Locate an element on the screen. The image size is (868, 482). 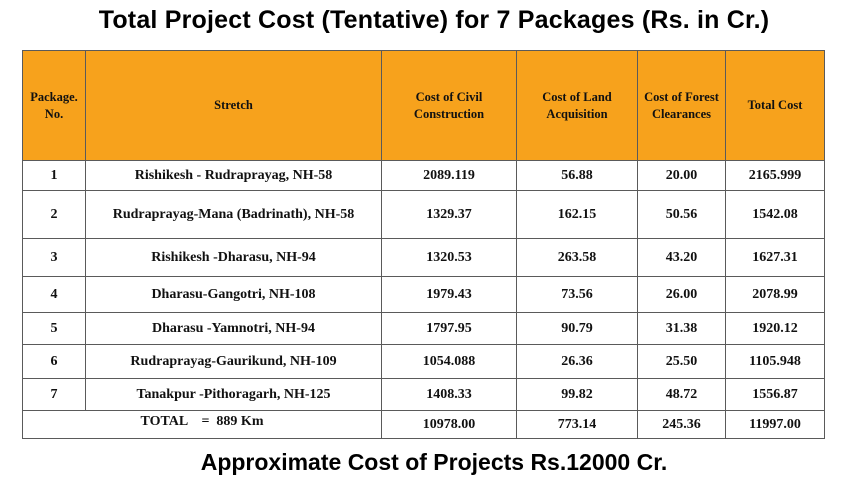
total-land-cost: 773.14 is located at coordinates (577, 424).